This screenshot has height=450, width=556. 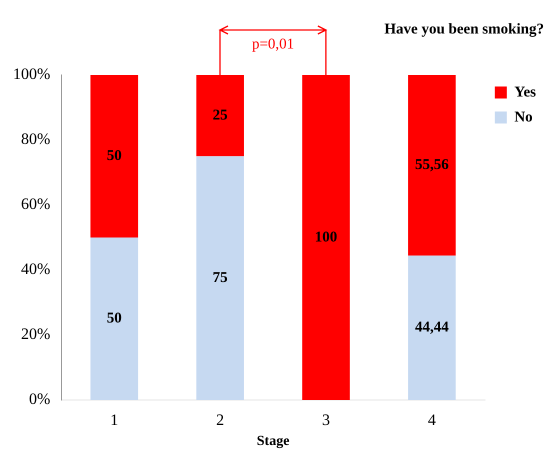 I want to click on x-tick-label: 3, so click(x=326, y=420).